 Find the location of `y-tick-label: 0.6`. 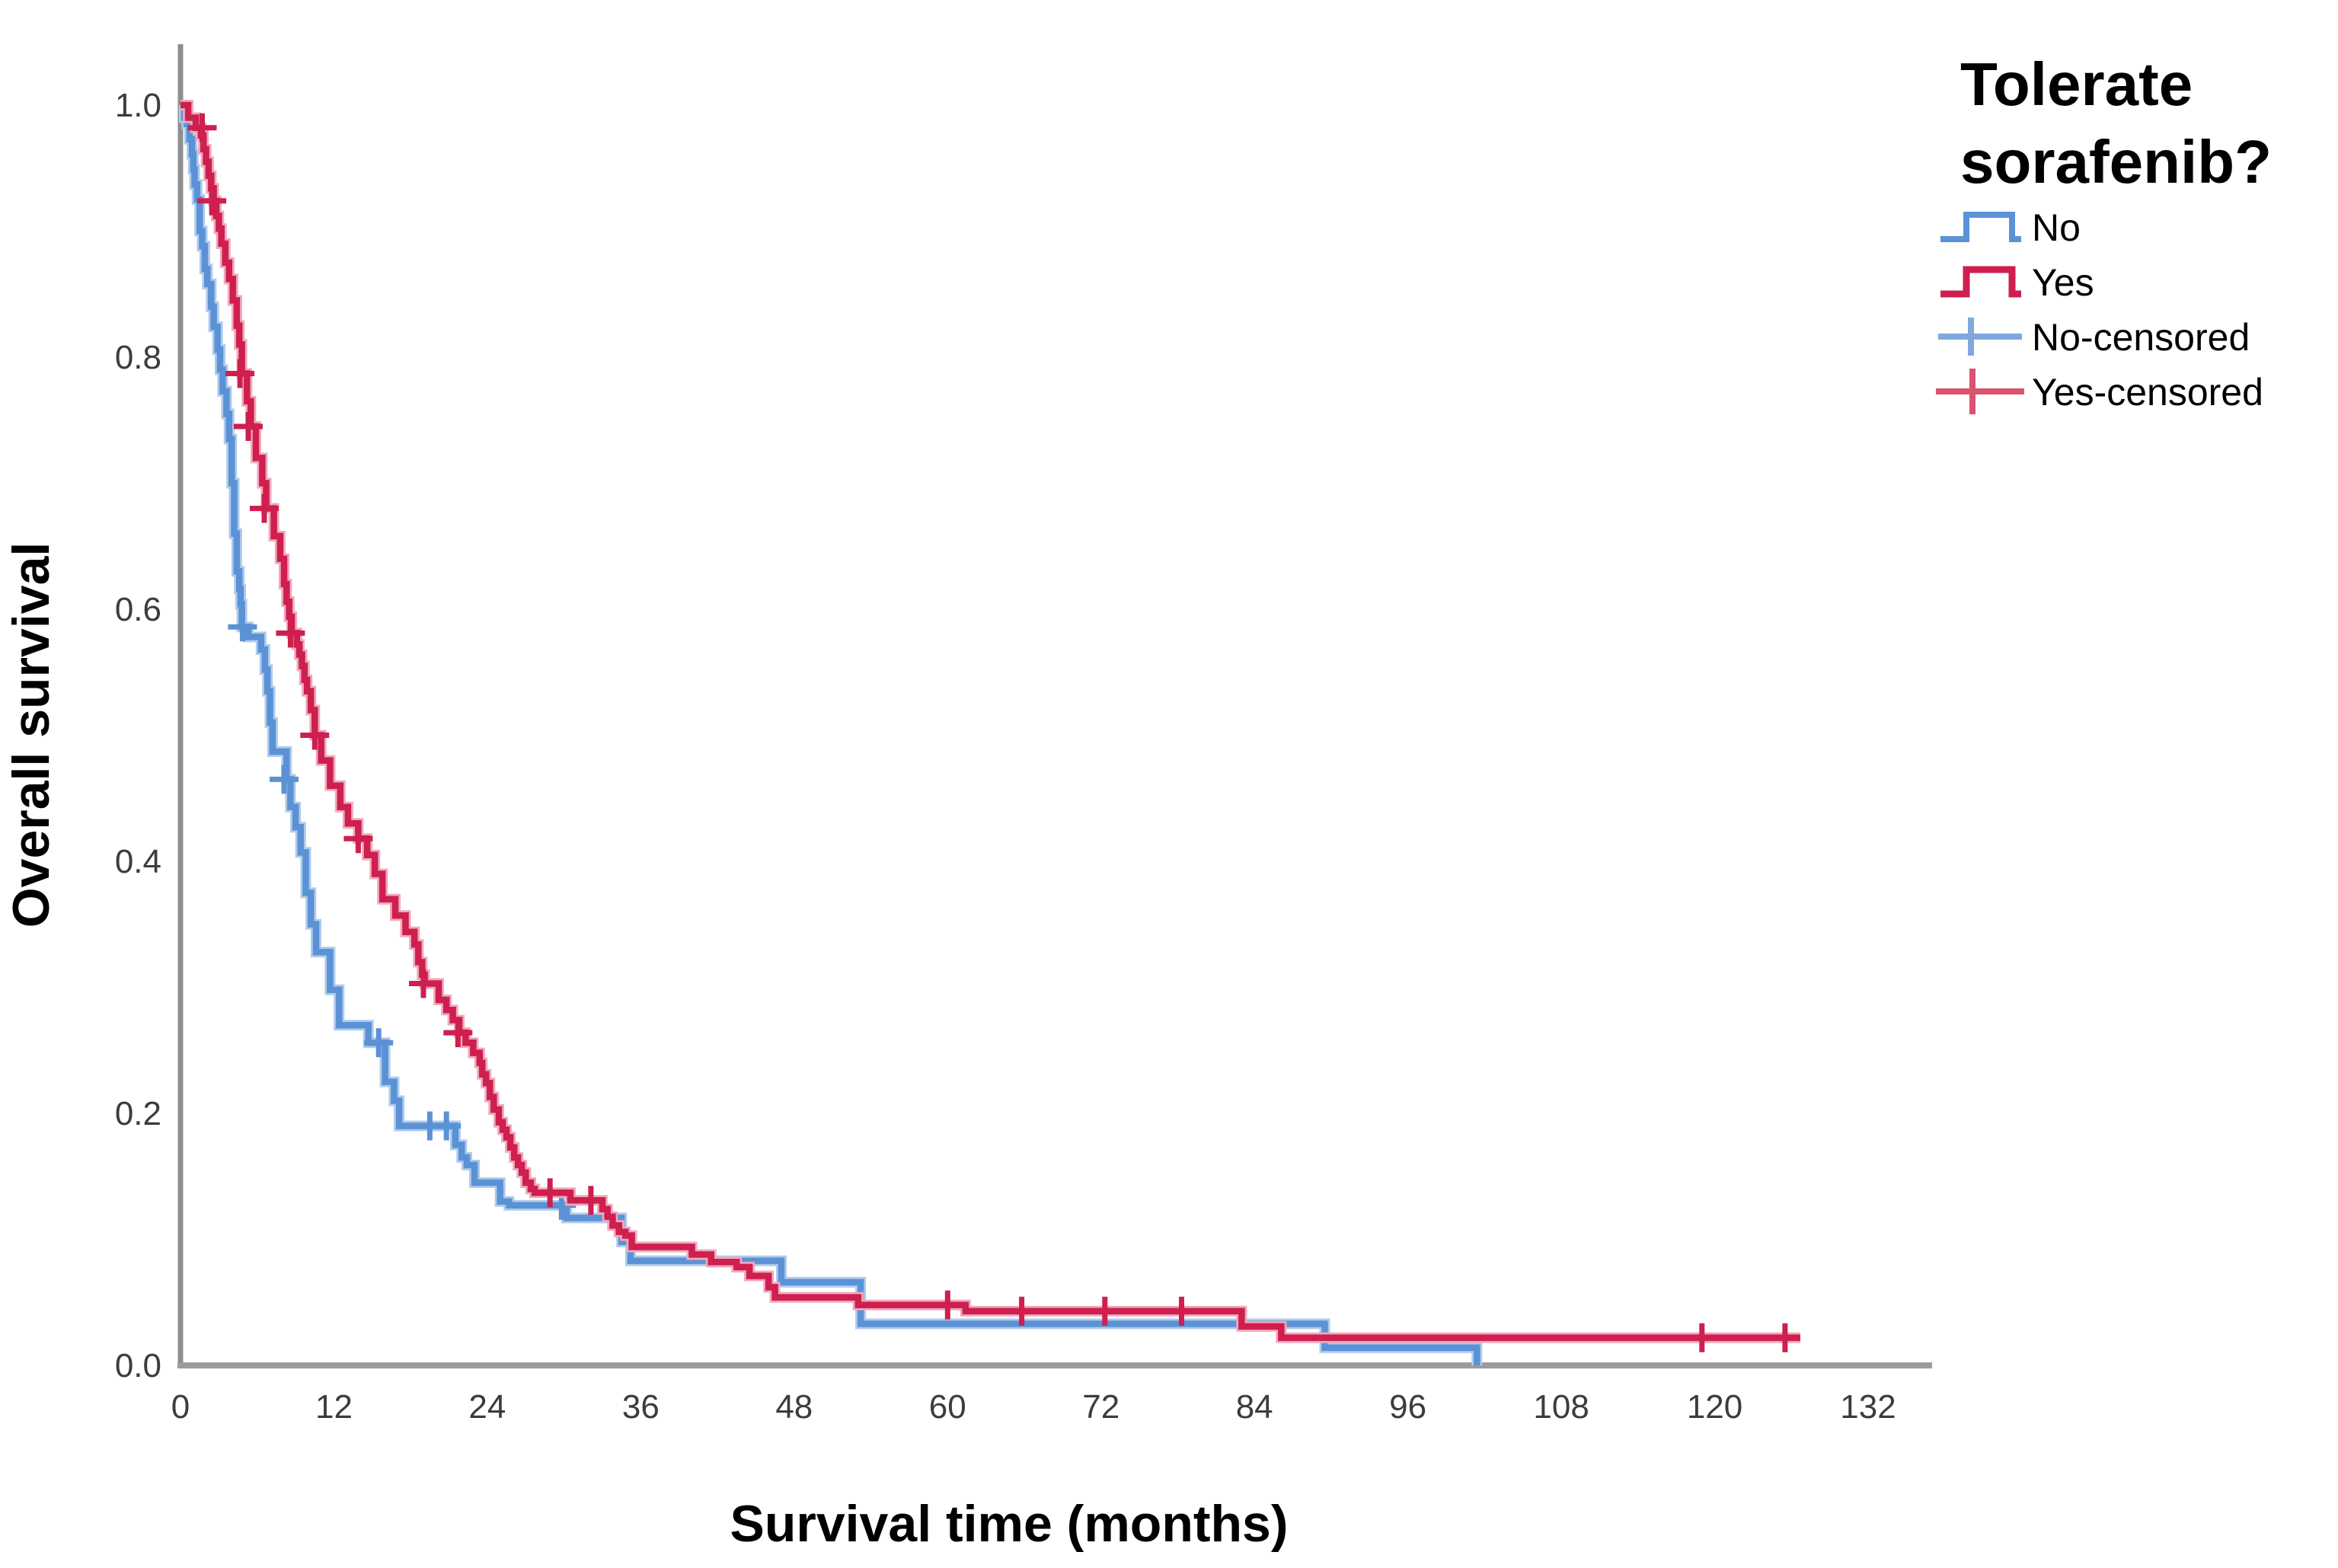

y-tick-label: 0.6 is located at coordinates (138, 610).